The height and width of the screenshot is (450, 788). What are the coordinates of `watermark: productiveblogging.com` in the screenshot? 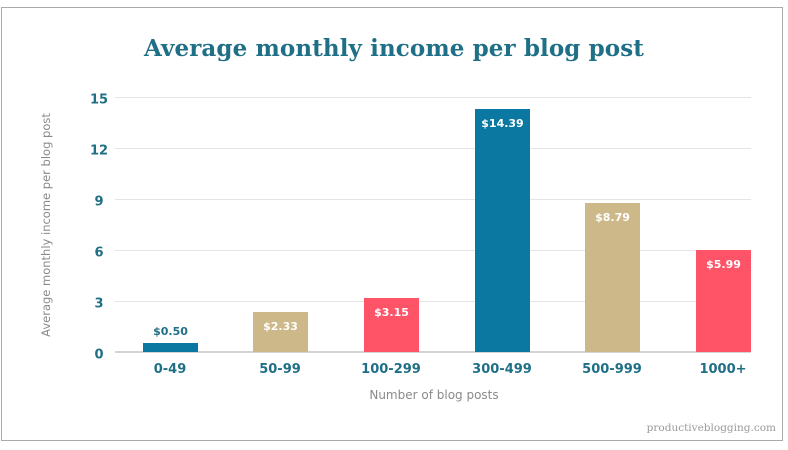 It's located at (711, 428).